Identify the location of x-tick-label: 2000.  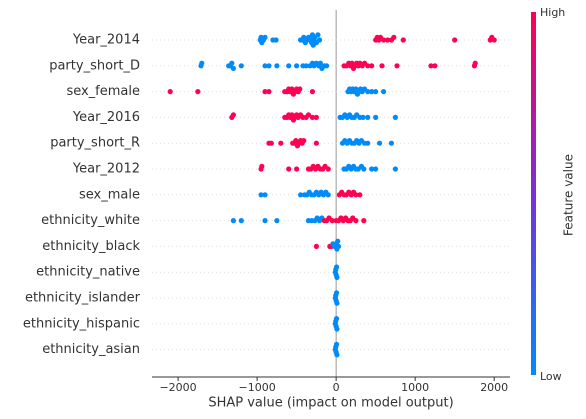
(494, 387).